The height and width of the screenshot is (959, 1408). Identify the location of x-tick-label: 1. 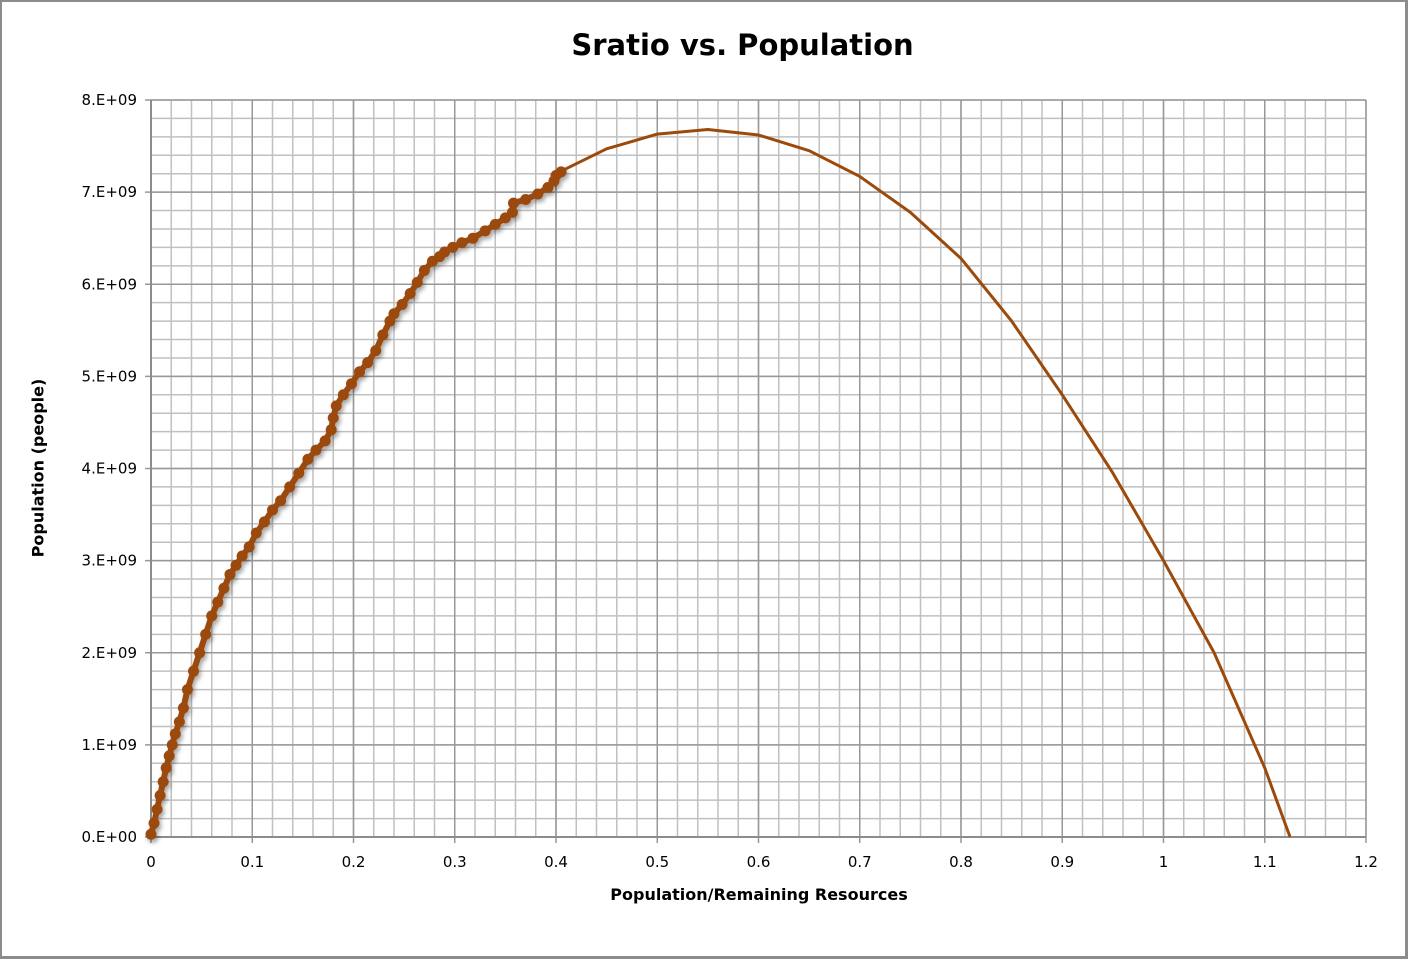
(1164, 862).